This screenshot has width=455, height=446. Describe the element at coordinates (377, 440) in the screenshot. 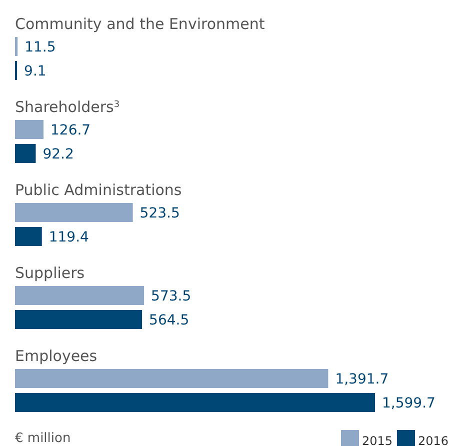

I see `legend-label: 2015` at that location.